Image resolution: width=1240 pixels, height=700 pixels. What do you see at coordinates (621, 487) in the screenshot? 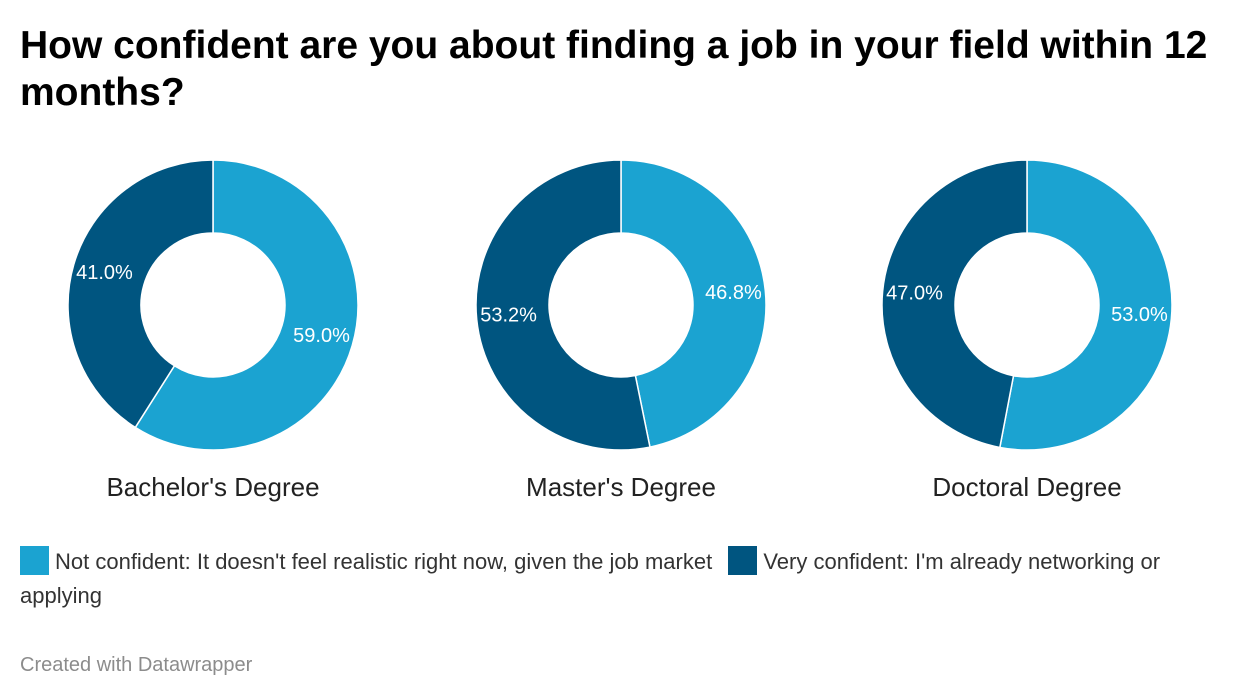
I see `donut-label-master-s-degree: Master's Degree` at bounding box center [621, 487].